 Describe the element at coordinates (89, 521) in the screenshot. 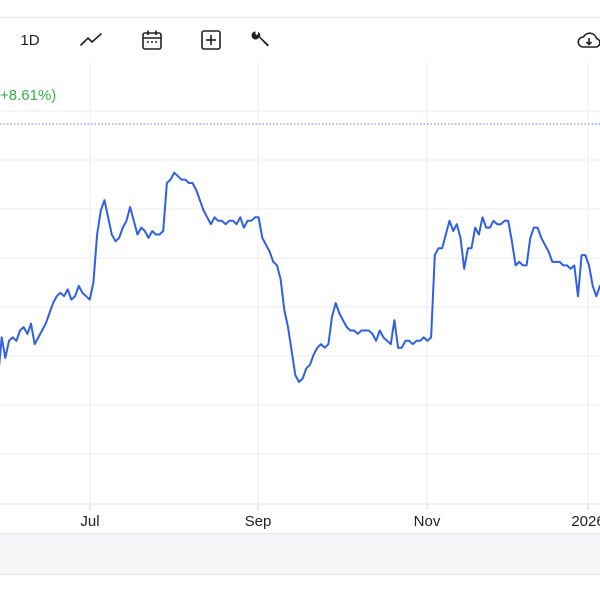

I see `x-tick-label: Jul` at that location.